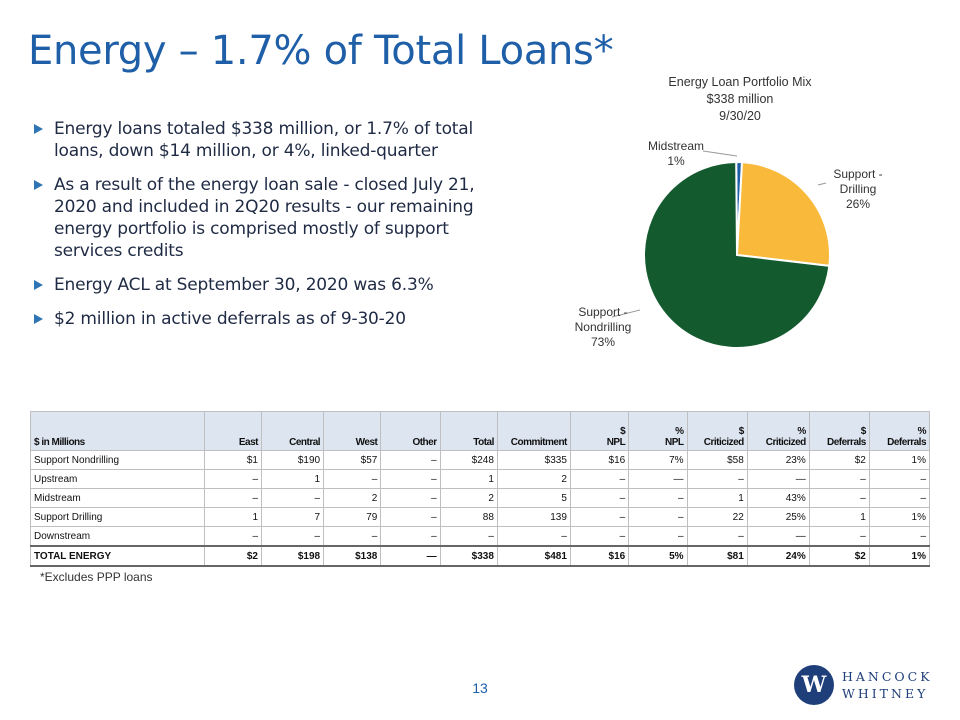 The width and height of the screenshot is (960, 720). I want to click on table-cell: 7%, so click(658, 460).